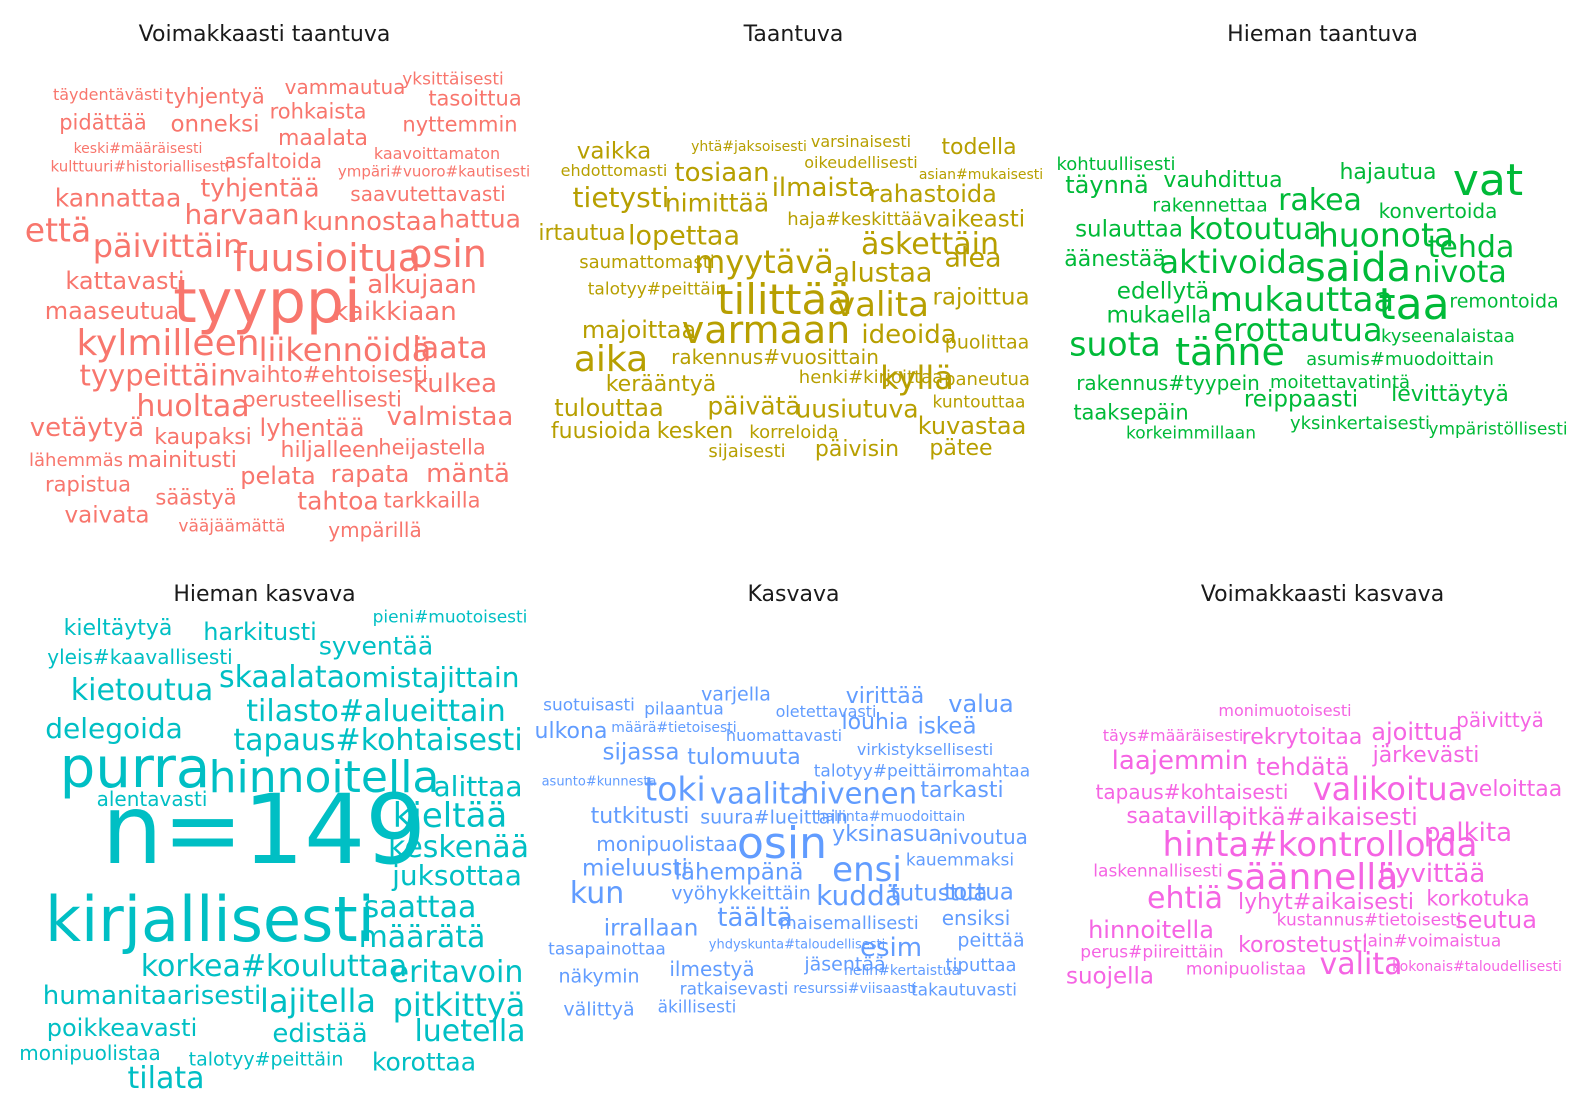 This screenshot has width=1587, height=1120. Describe the element at coordinates (979, 147) in the screenshot. I see `cloud-word: todella` at that location.